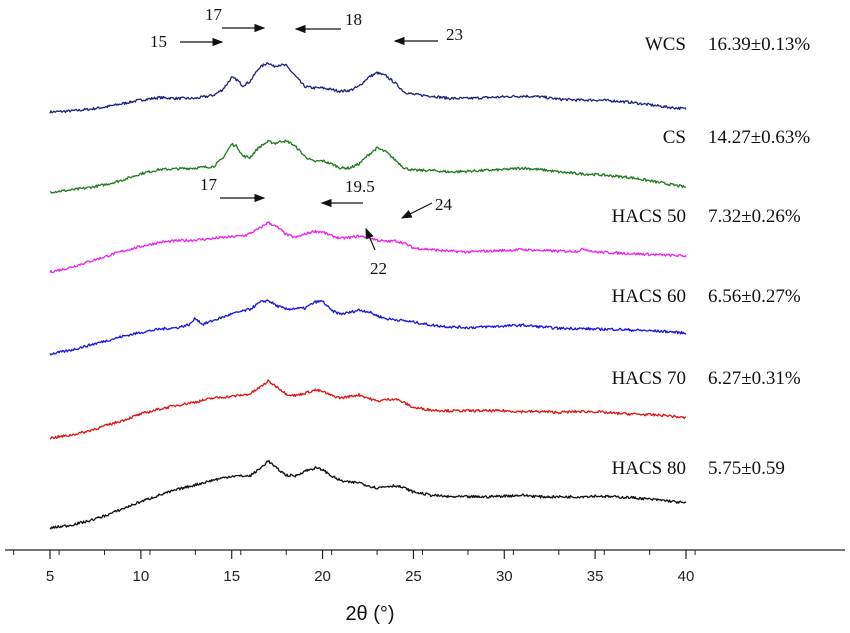  What do you see at coordinates (360, 186) in the screenshot?
I see `peak-label: 19.5` at bounding box center [360, 186].